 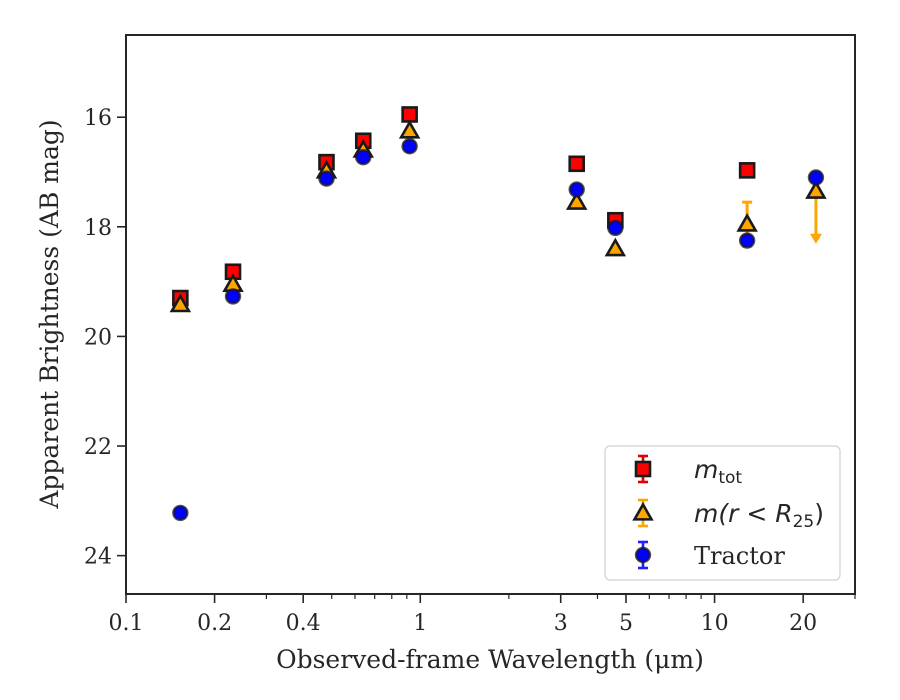 What do you see at coordinates (718, 471) in the screenshot?
I see `legend-label-mtot: mtot` at bounding box center [718, 471].